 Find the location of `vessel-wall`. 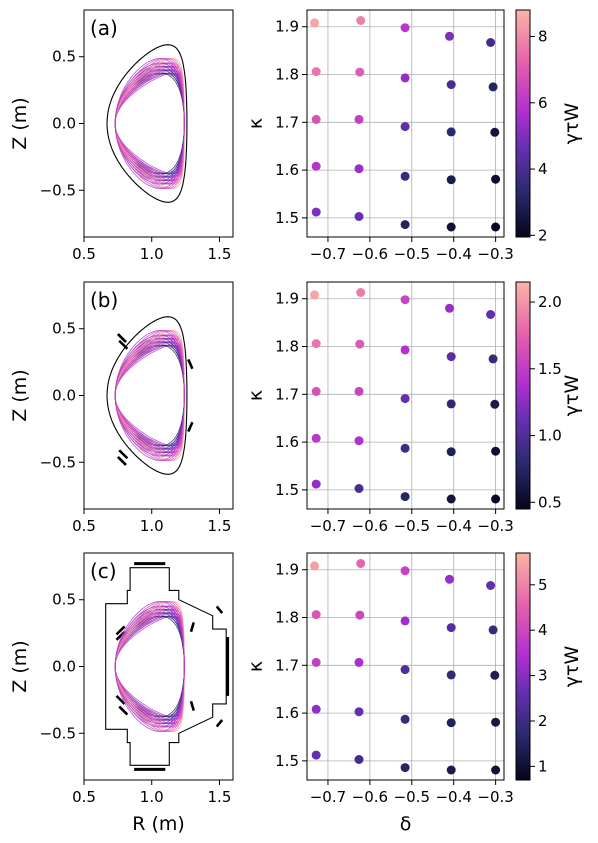

vessel-wall is located at coordinates (166, 666).